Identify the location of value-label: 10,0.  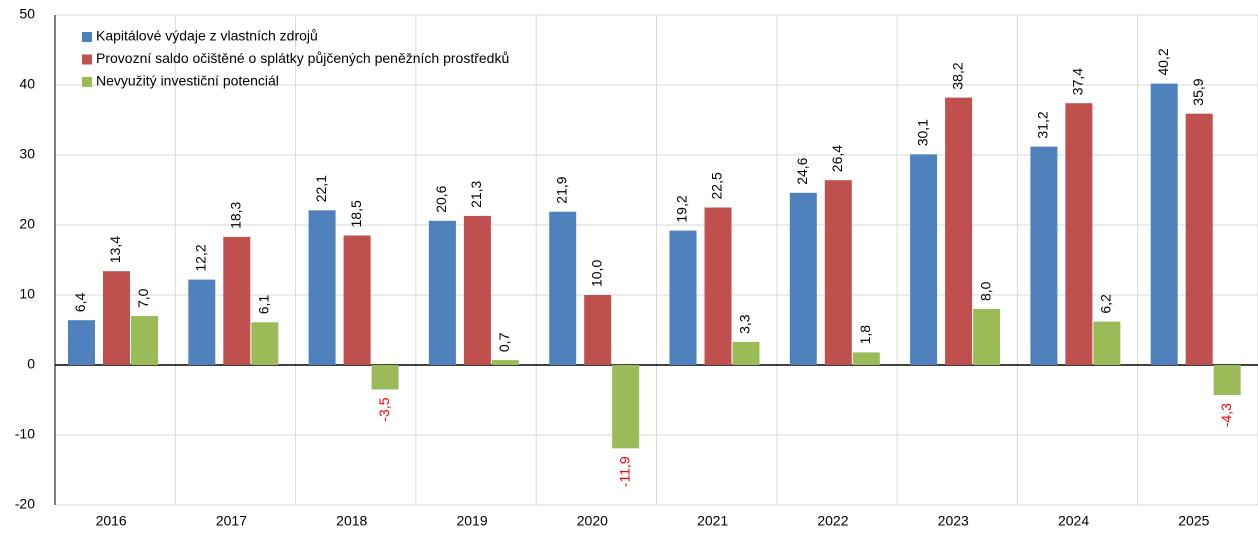
(596, 273).